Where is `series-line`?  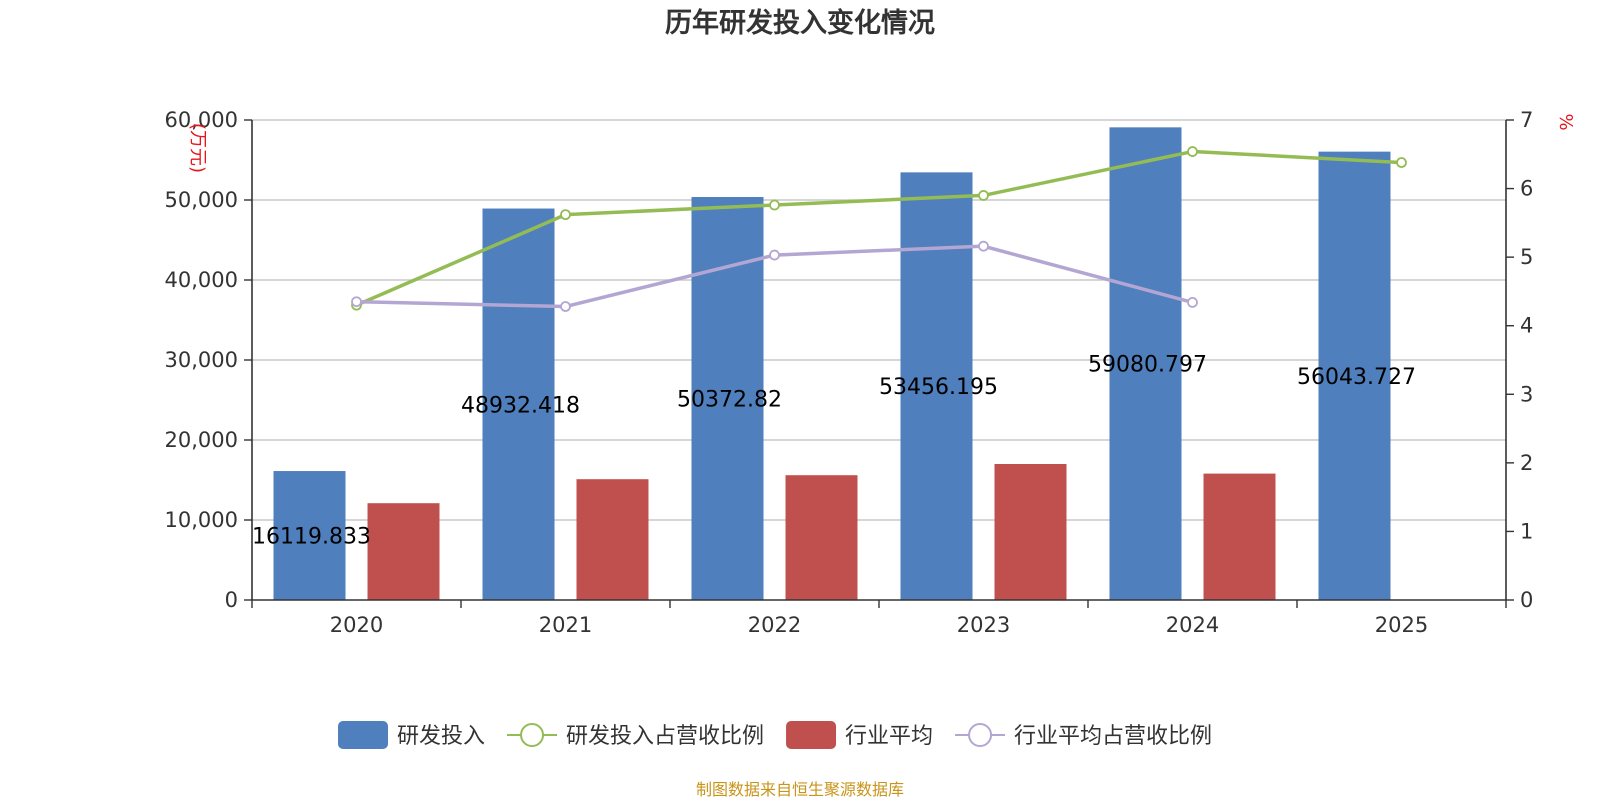
series-line is located at coordinates (878, 228).